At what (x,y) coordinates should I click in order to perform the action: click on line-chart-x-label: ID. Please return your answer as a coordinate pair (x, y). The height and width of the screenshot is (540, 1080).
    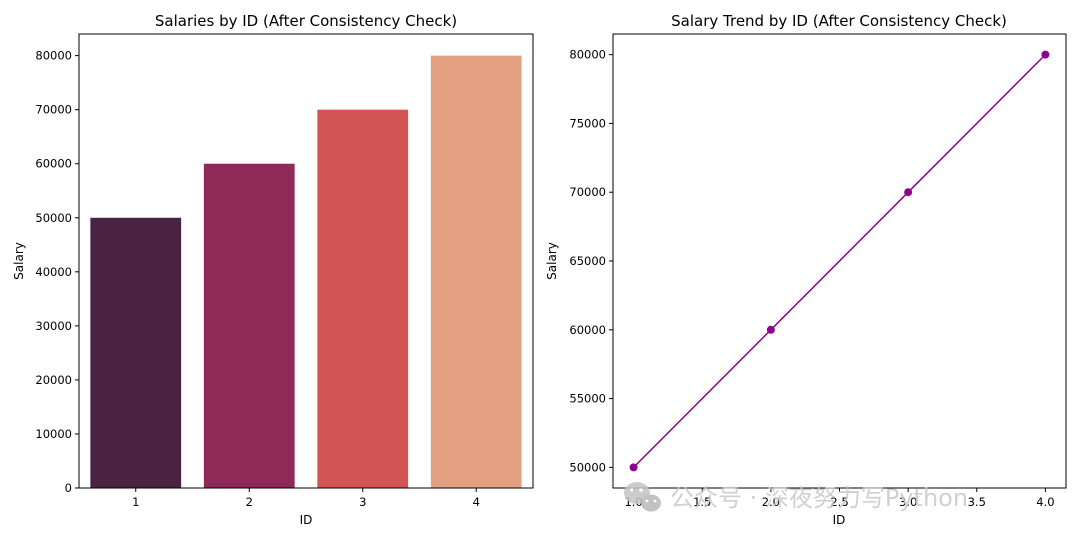
    Looking at the image, I should click on (839, 520).